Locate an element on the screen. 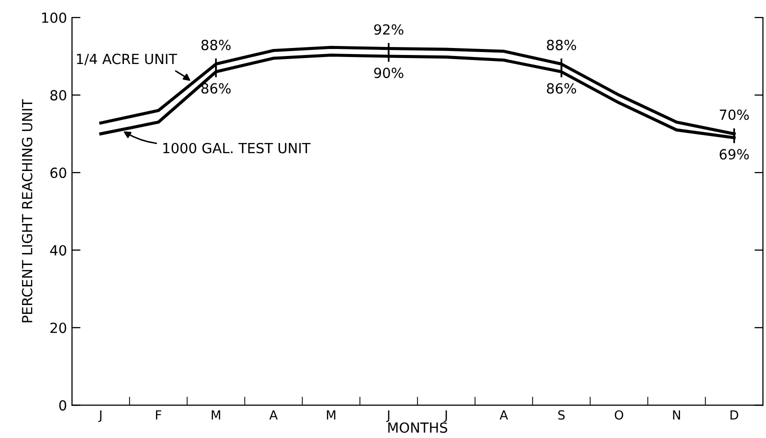 This screenshot has width=766, height=438. x-tick-label: D is located at coordinates (734, 415).